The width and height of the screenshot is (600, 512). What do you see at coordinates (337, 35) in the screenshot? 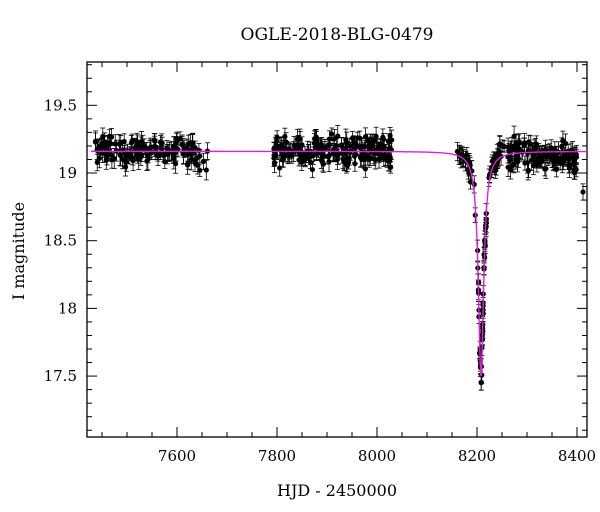
I see `chart-title: OGLE-2018-BLG-0479` at bounding box center [337, 35].